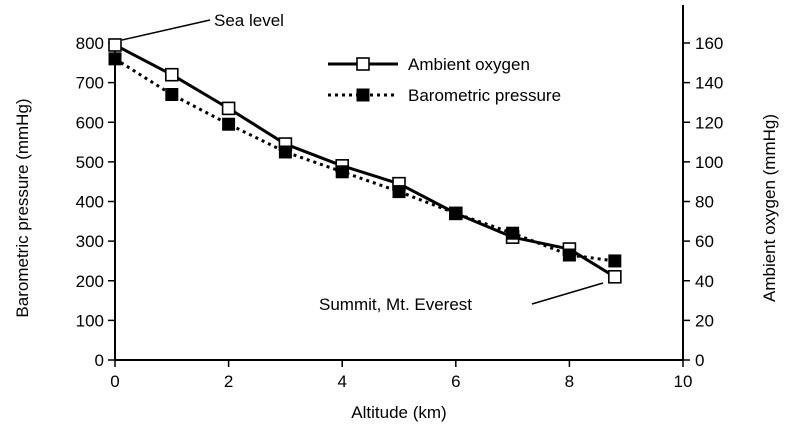  What do you see at coordinates (90, 162) in the screenshot?
I see `y-left-tick-label: 500` at bounding box center [90, 162].